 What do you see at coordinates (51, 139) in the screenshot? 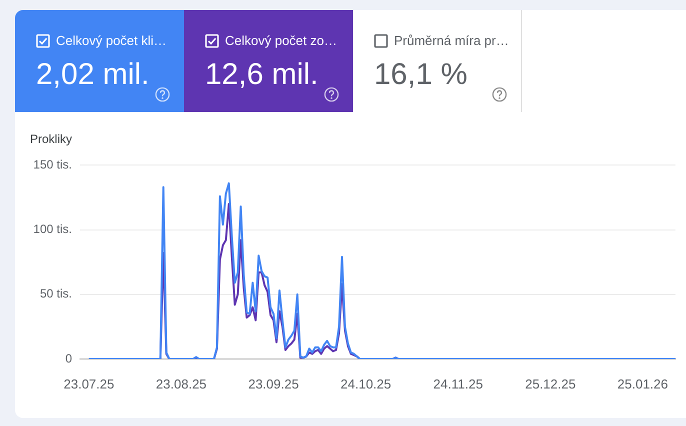
I see `y-axis-title: Prokliky` at bounding box center [51, 139].